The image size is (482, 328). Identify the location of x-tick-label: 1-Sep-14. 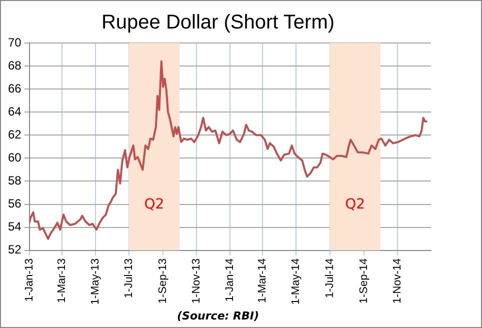
(364, 281).